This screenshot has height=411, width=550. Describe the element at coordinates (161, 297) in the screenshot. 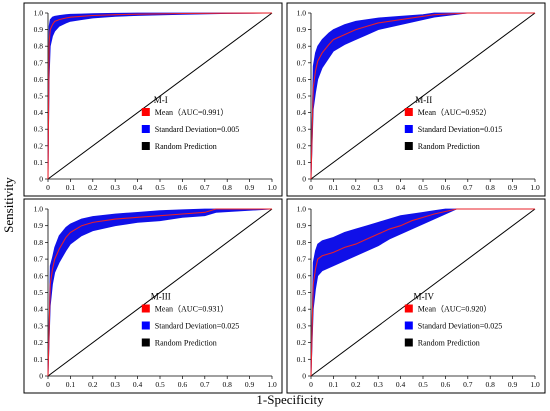

I see `panel-label: M-III` at that location.